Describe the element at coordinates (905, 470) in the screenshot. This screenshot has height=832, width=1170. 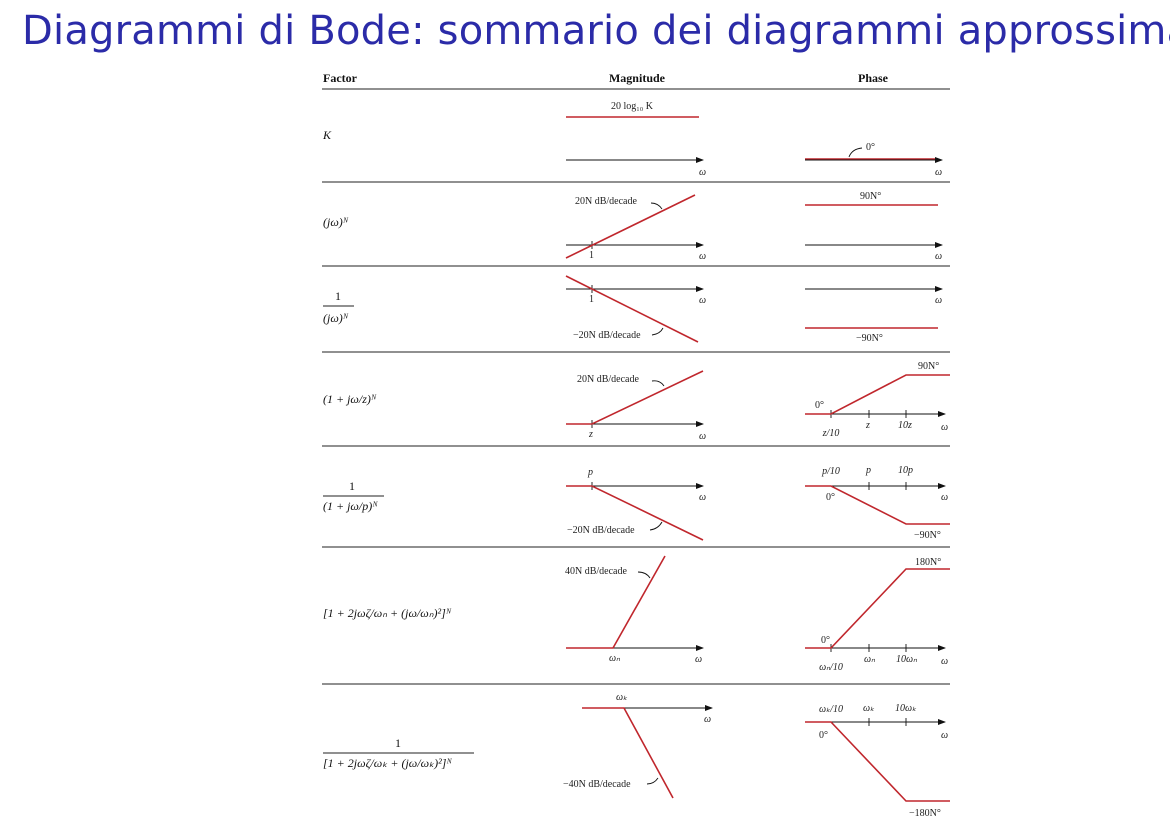
I see `phase-tick-label: 10p` at that location.